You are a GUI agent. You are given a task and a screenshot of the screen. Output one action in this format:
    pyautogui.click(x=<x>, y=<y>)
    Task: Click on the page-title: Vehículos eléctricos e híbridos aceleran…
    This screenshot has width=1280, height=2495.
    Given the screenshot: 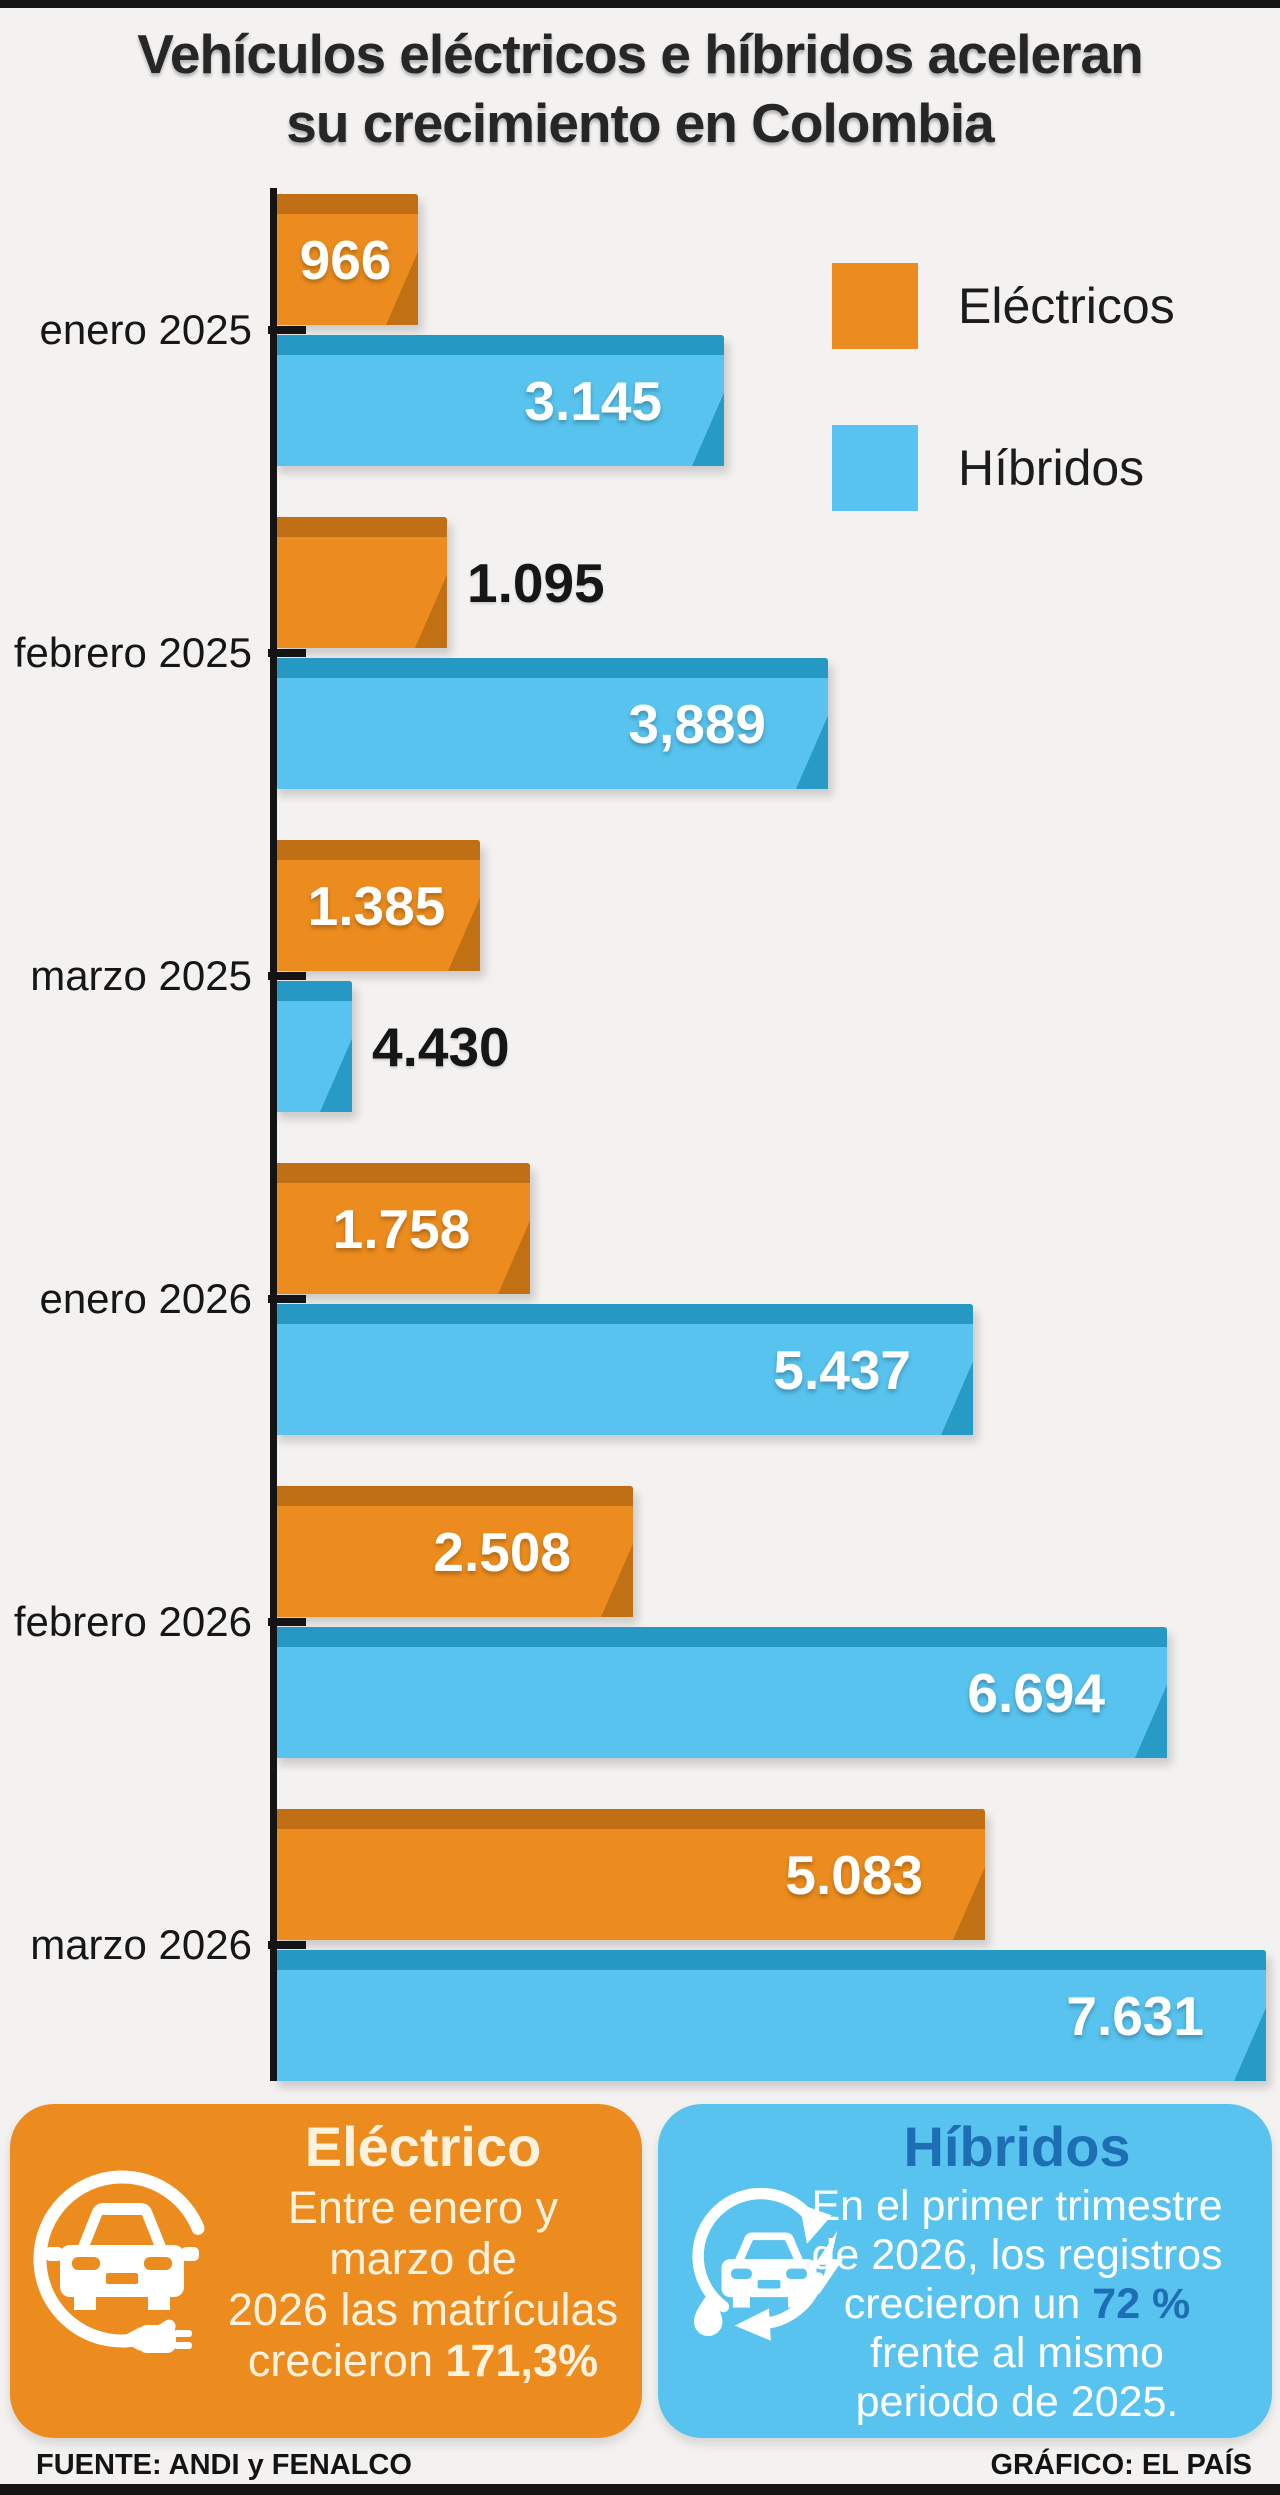 What is the action you would take?
    pyautogui.click(x=640, y=89)
    